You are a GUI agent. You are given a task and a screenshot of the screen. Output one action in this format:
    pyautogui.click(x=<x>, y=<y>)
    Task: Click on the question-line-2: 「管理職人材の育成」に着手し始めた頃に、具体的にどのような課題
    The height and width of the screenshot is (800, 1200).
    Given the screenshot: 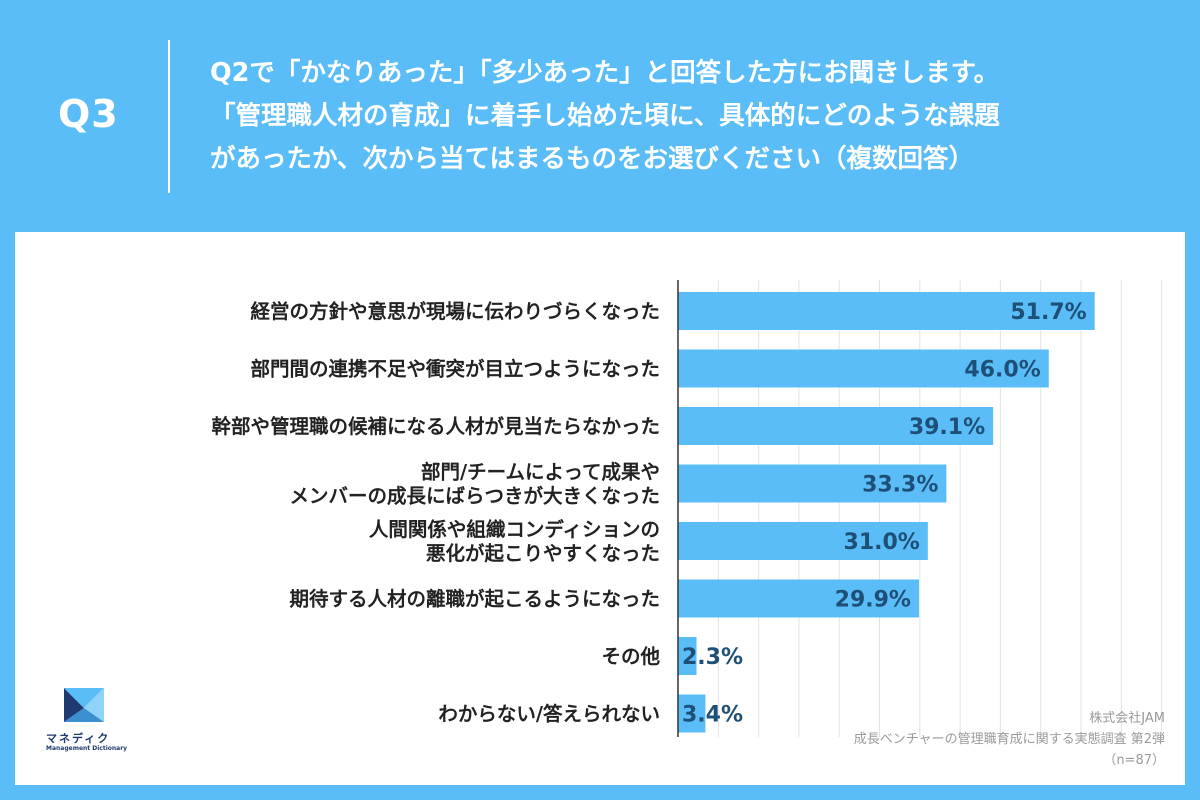 What is the action you would take?
    pyautogui.click(x=605, y=116)
    